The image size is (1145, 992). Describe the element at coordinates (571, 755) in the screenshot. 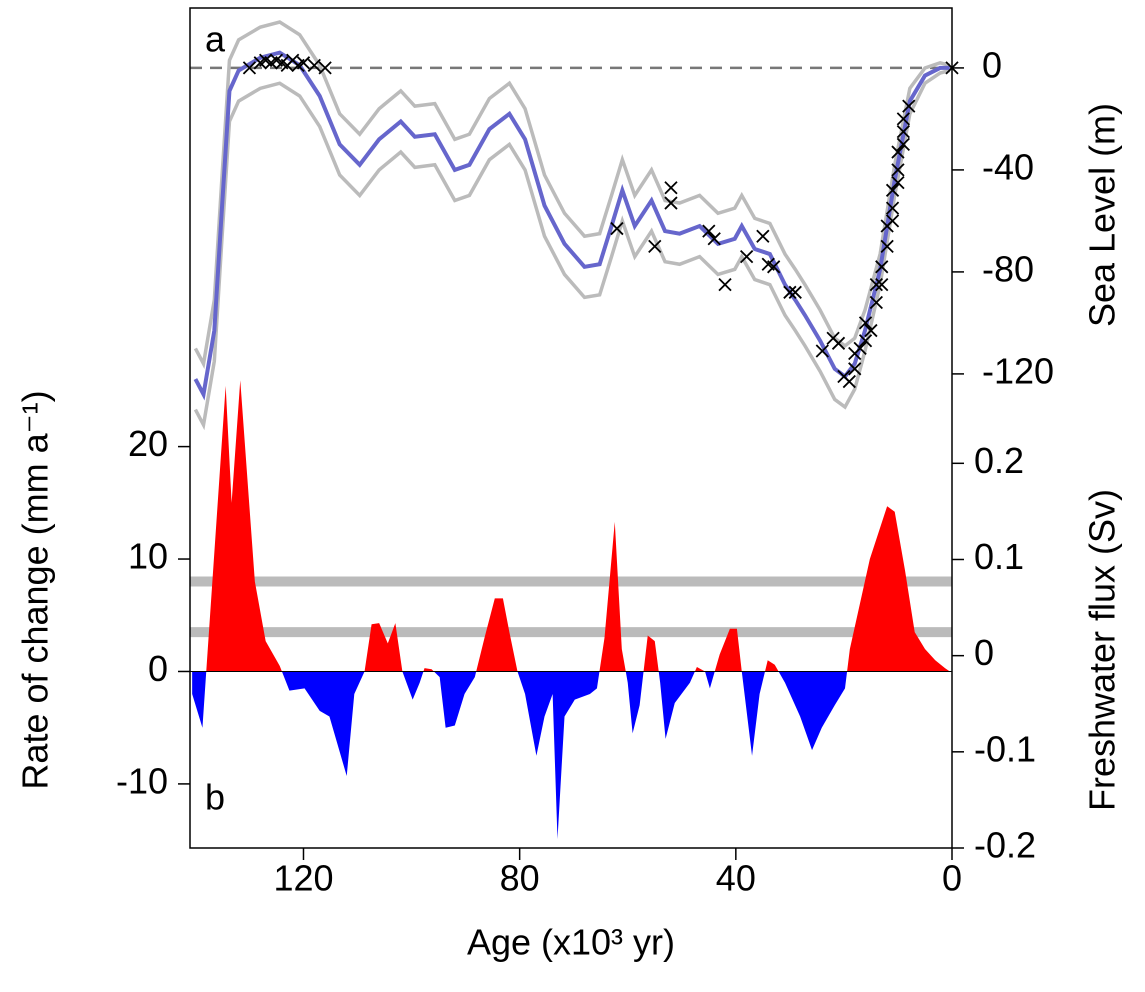

I see `area-negative` at that location.